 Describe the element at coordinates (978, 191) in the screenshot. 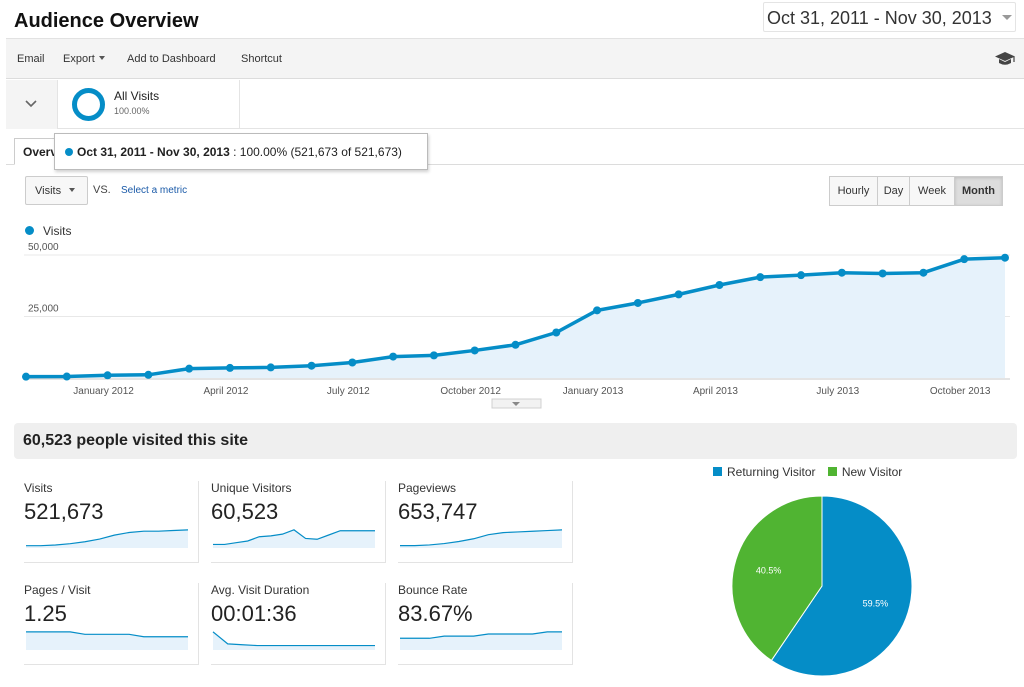

I see `month-button: Month` at that location.